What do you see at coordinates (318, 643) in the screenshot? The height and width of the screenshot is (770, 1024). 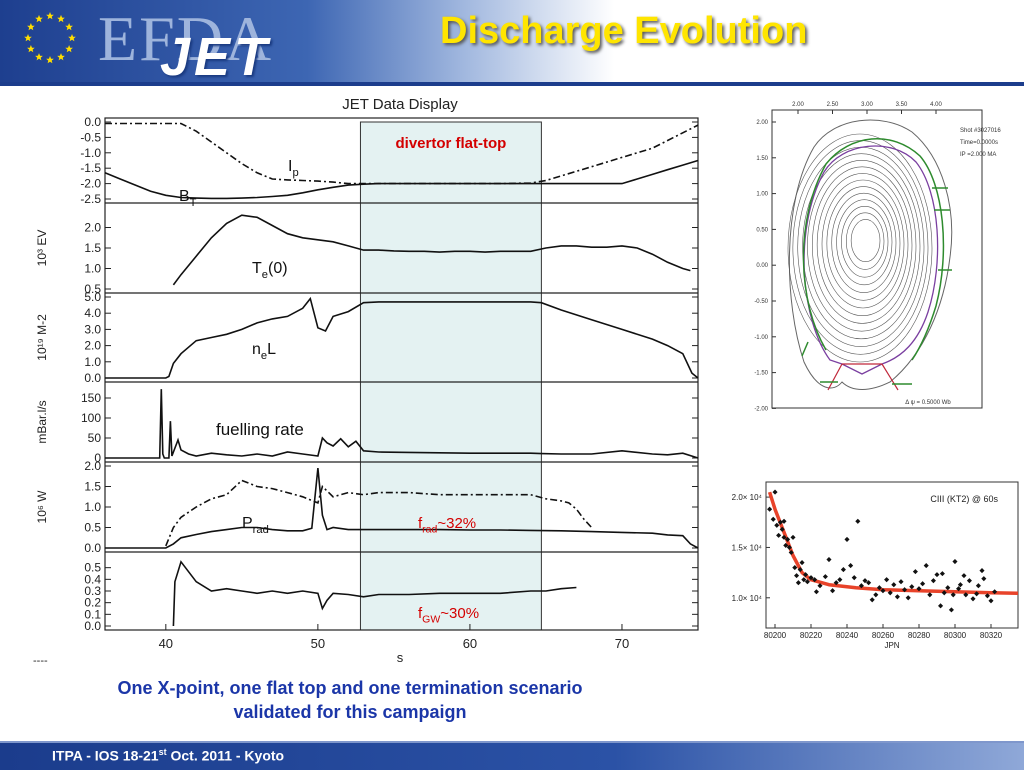 I see `x-tick-label: 50` at bounding box center [318, 643].